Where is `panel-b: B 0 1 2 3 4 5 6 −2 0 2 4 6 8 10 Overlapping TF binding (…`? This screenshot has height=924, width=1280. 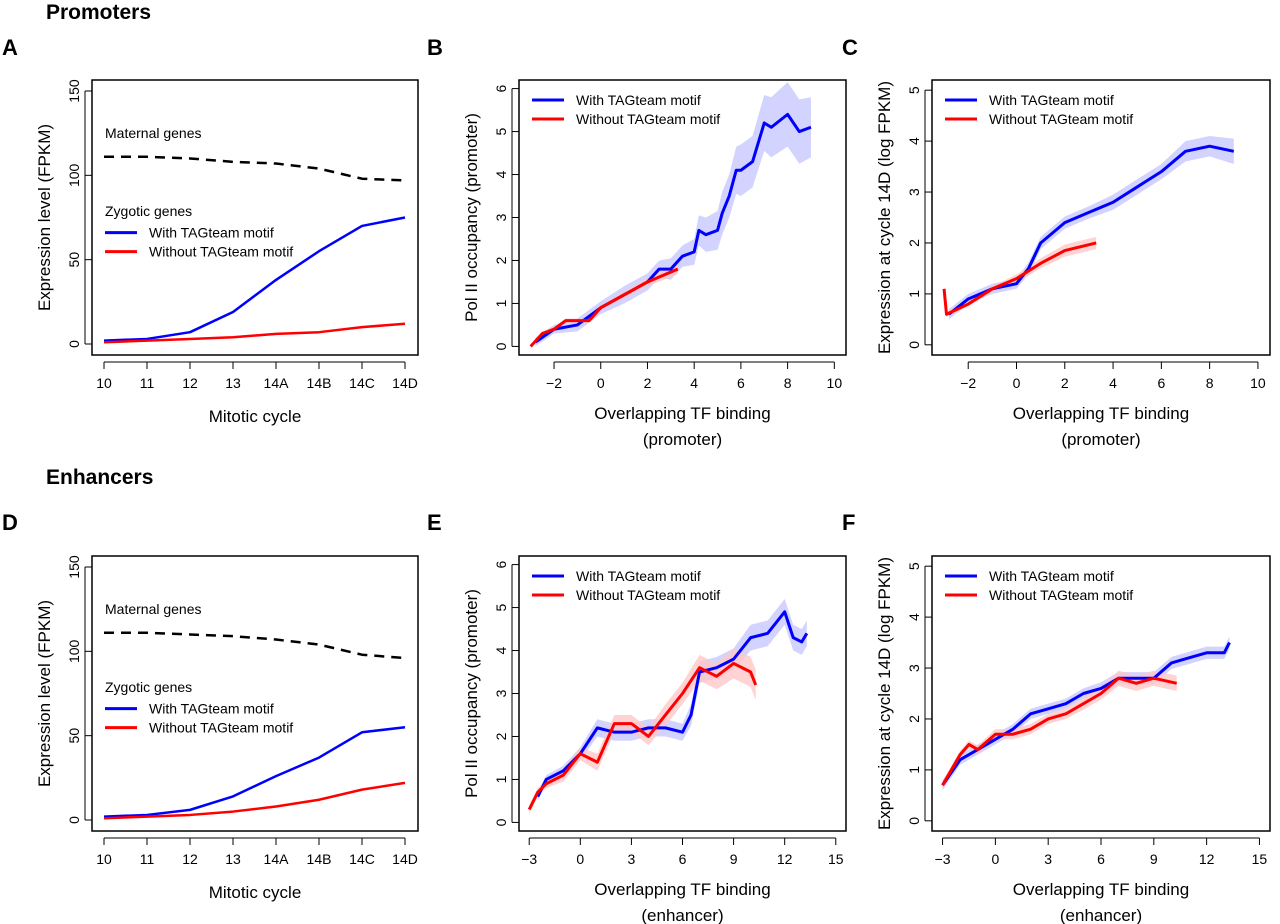
panel-b: B 0 1 2 3 4 5 6 −2 0 2 4 6 8 10 Overlapping TF binding (… is located at coordinates (637, 242).